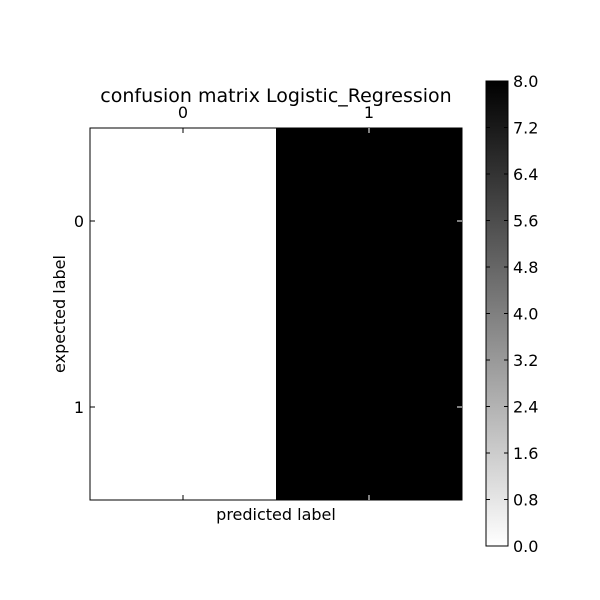 This screenshot has width=600, height=600. Describe the element at coordinates (525, 174) in the screenshot. I see `colorbar-tick-label: 6.4` at that location.